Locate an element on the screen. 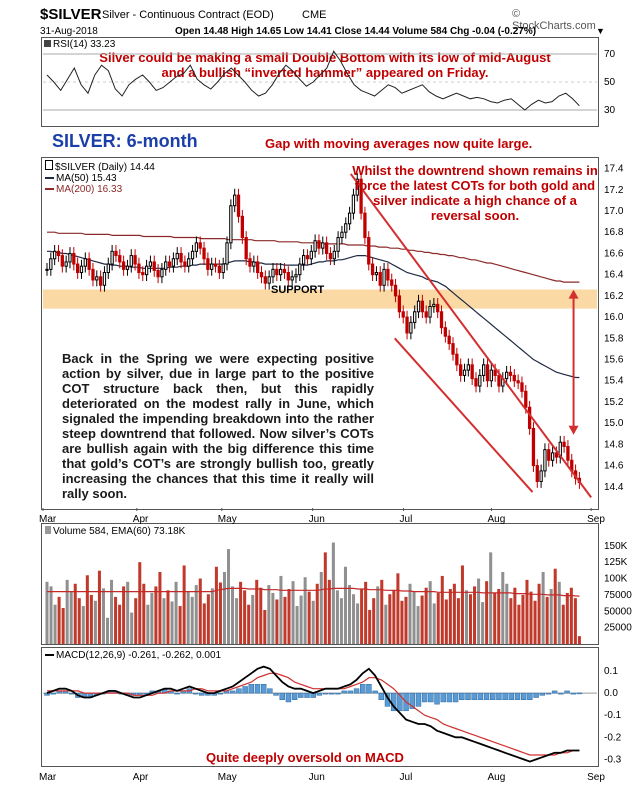 Image resolution: width=642 pixels, height=794 pixels. macd-x-tick-label: Aug is located at coordinates (496, 777).